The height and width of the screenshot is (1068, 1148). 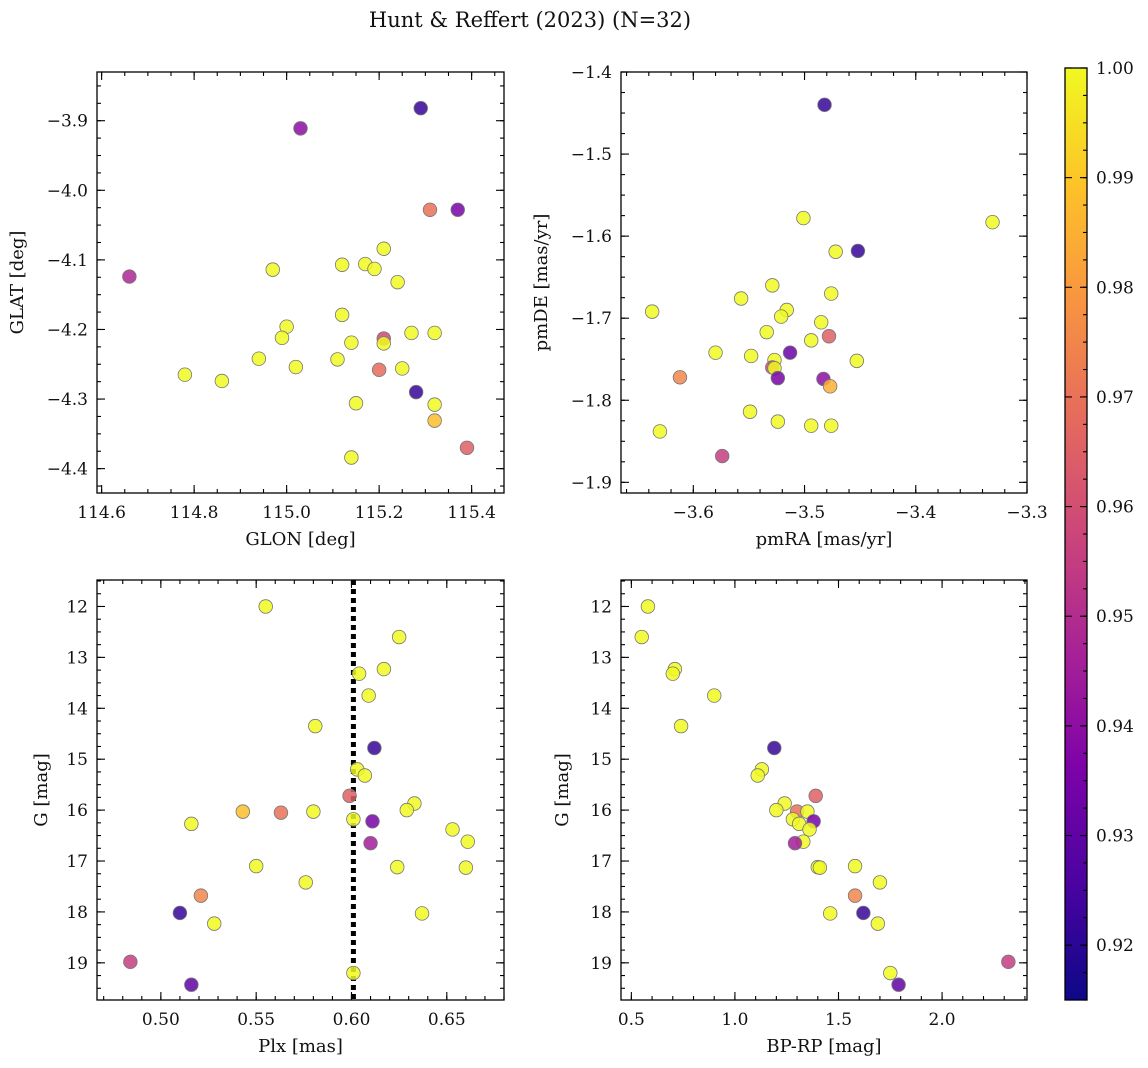 What do you see at coordinates (67, 191) in the screenshot?
I see `y-tick-label: −4.0` at bounding box center [67, 191].